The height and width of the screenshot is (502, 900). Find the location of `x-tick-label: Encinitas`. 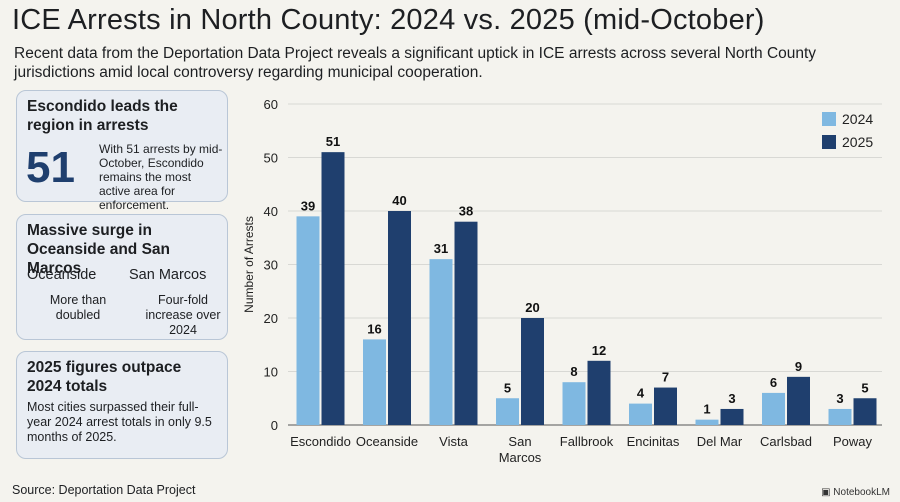

x-tick-label: Encinitas is located at coordinates (653, 441).